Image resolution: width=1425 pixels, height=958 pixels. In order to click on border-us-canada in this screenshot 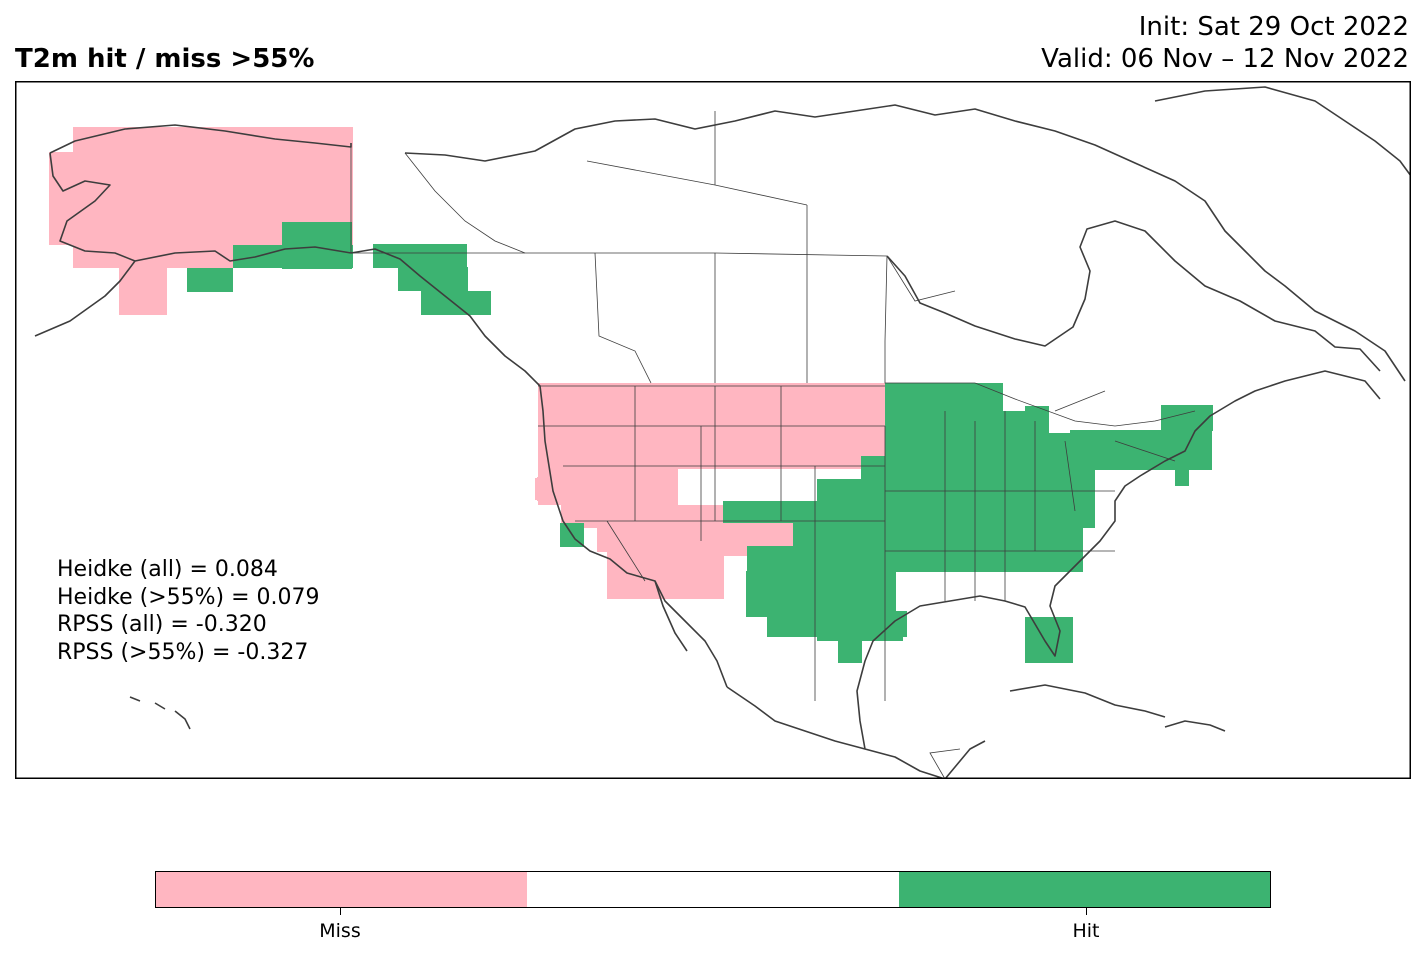, I will do `click(619, 254)`.